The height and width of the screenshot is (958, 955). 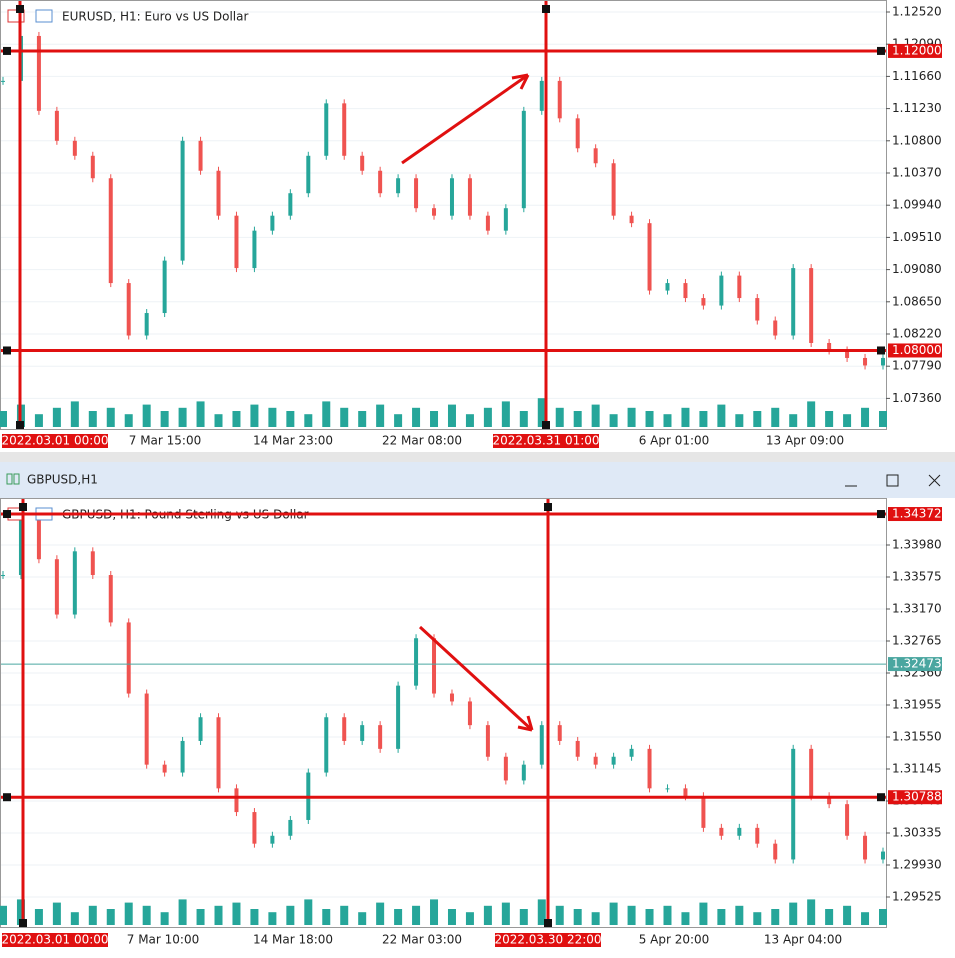 What do you see at coordinates (934, 480) in the screenshot?
I see `close` at bounding box center [934, 480].